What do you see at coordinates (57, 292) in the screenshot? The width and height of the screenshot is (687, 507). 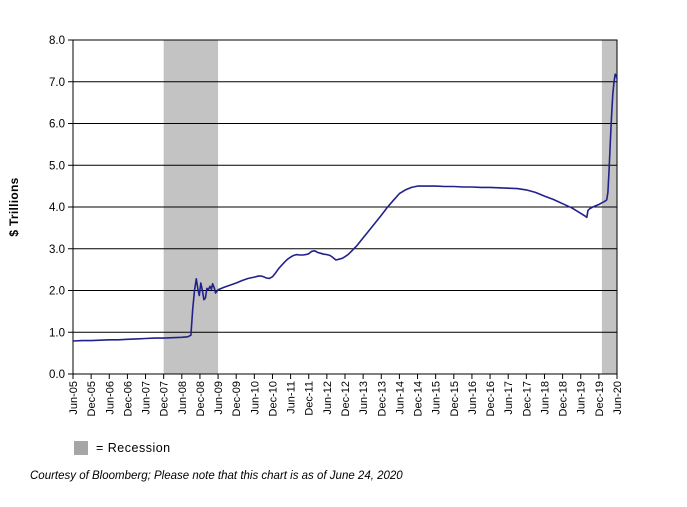 I see `y-tick-label: 2.0` at bounding box center [57, 292].